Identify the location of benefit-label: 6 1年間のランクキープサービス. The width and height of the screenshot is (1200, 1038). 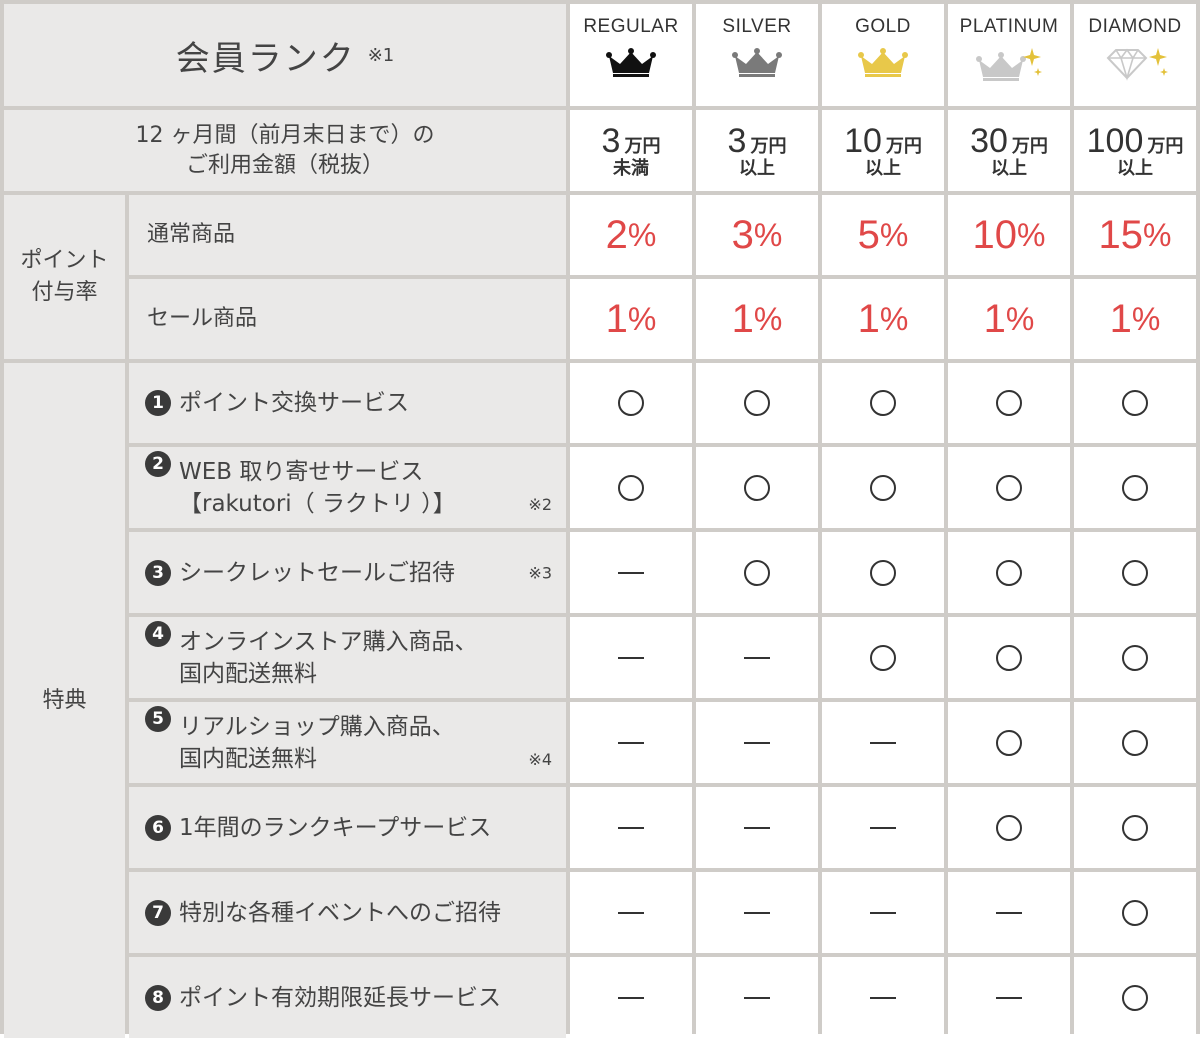
(347, 827).